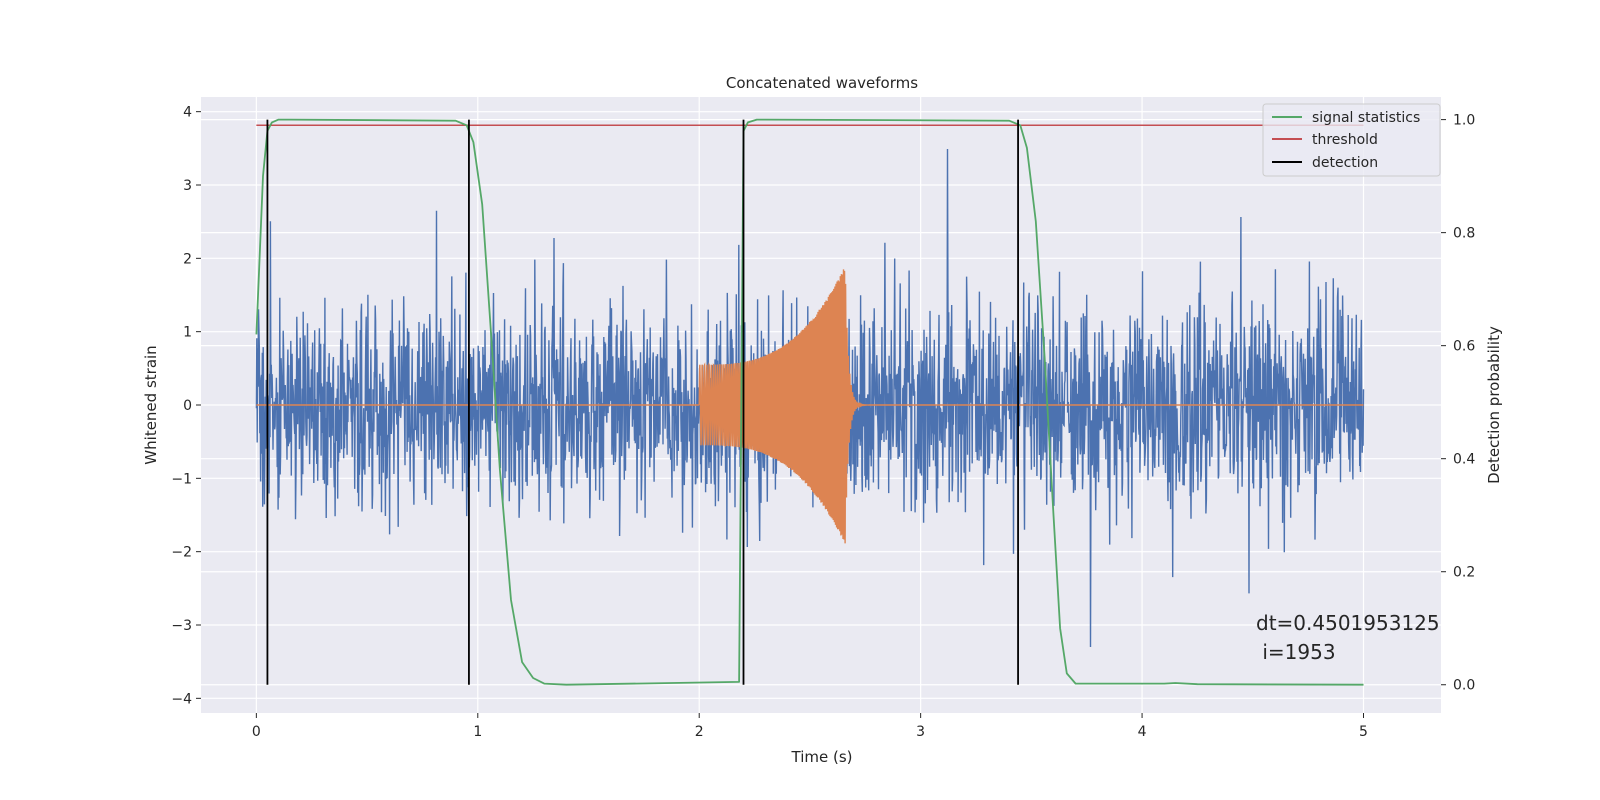 The width and height of the screenshot is (1600, 800). What do you see at coordinates (1345, 140) in the screenshot?
I see `legend-label-threshold: threshold` at bounding box center [1345, 140].